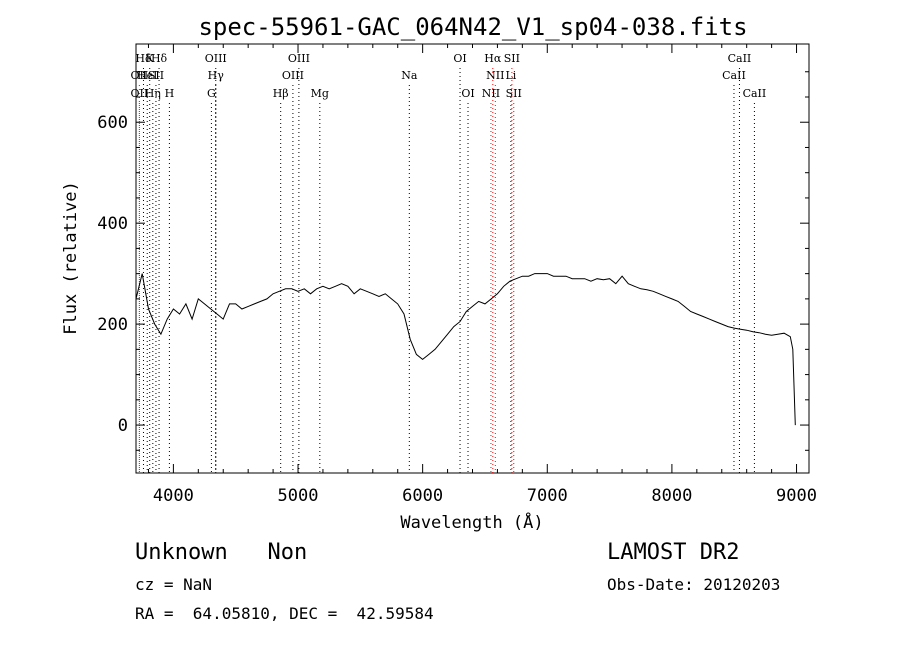 This screenshot has width=900, height=650. I want to click on survey-name: LAMOST DR2, so click(673, 552).